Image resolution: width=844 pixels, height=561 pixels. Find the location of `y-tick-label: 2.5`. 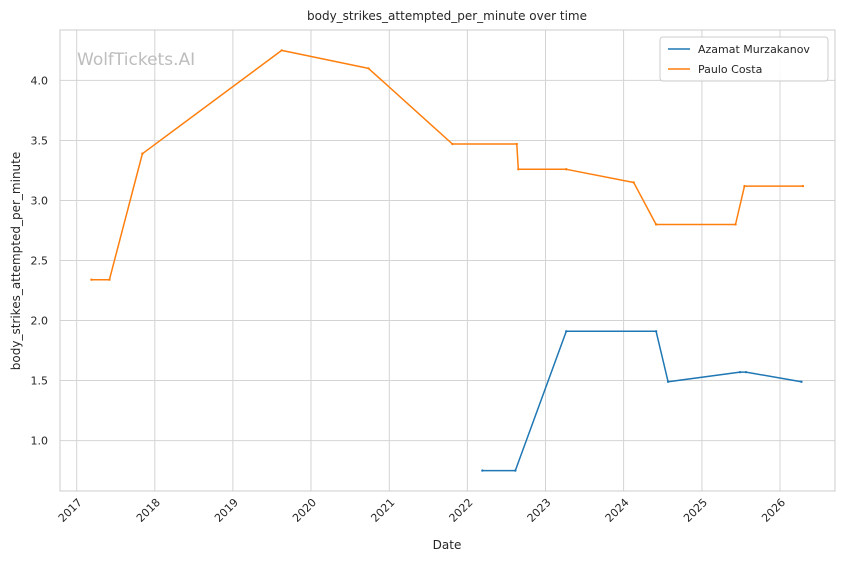

y-tick-label: 2.5 is located at coordinates (40, 261).